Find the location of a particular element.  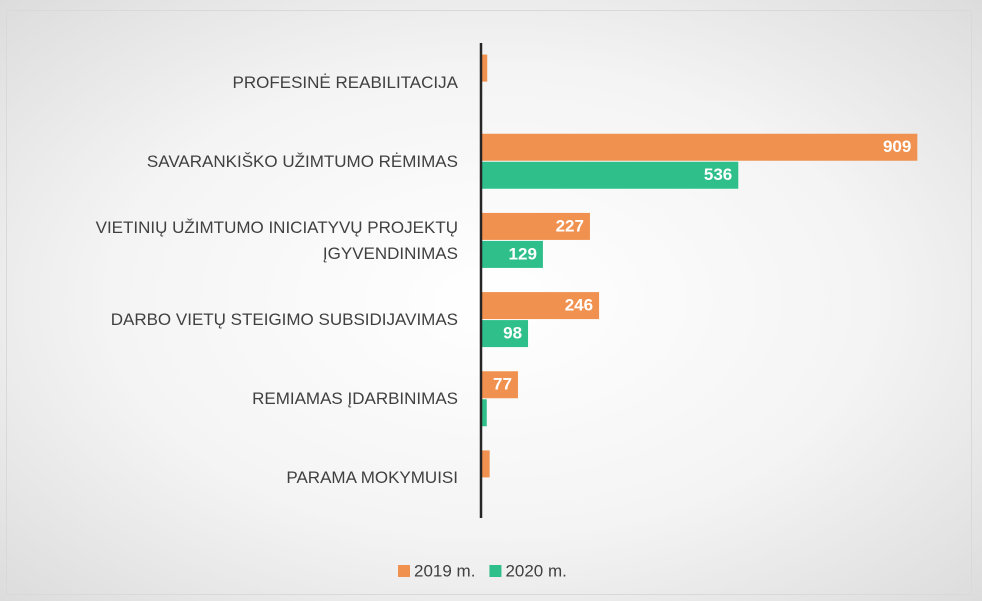

legend-label: 2020 m. is located at coordinates (535, 570).